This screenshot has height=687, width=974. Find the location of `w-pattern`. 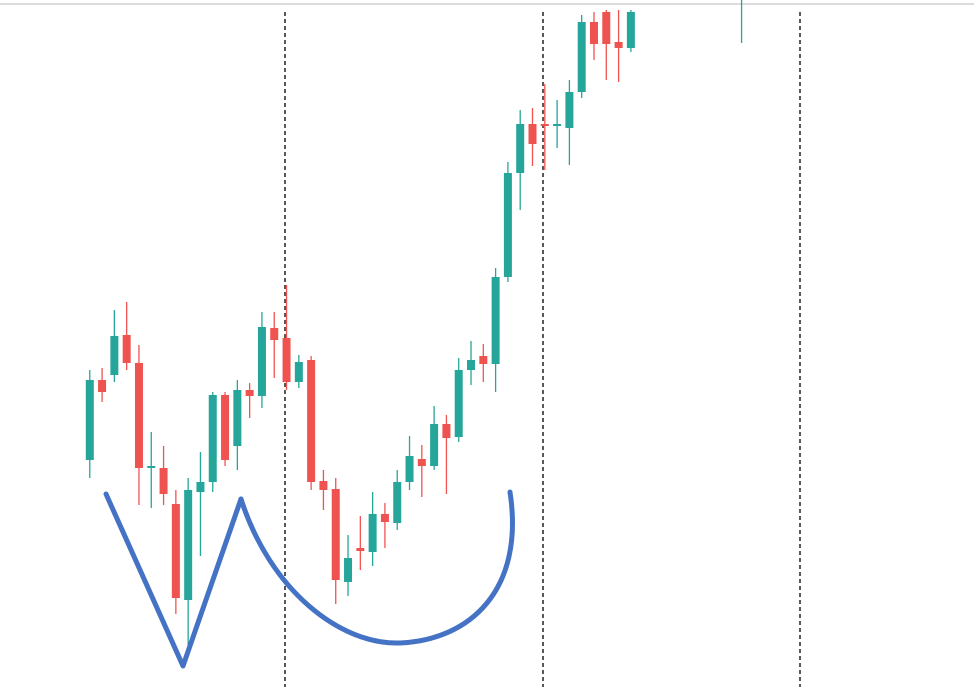

w-pattern is located at coordinates (173, 580).